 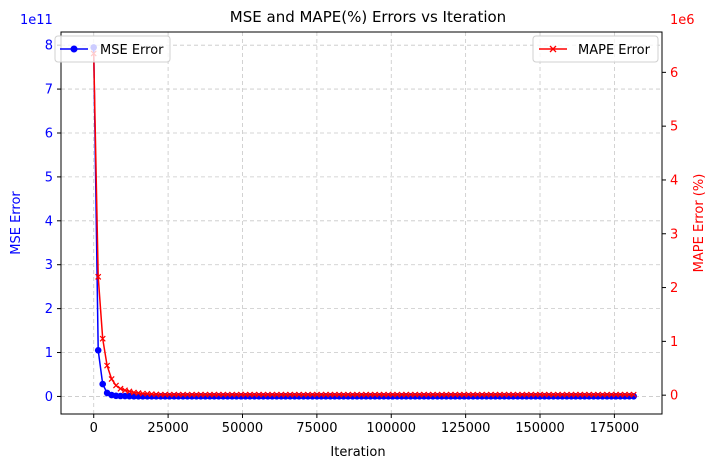 What do you see at coordinates (615, 428) in the screenshot?
I see `x-tick-label: 175000` at bounding box center [615, 428].